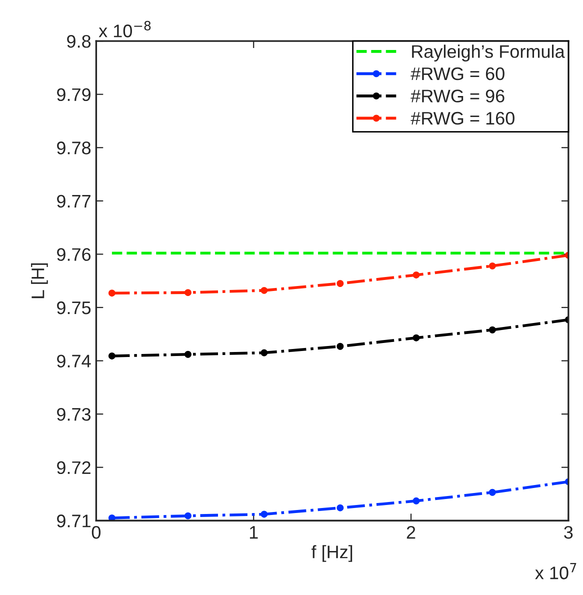 The height and width of the screenshot is (595, 583). I want to click on x-tick-label: 2, so click(411, 532).